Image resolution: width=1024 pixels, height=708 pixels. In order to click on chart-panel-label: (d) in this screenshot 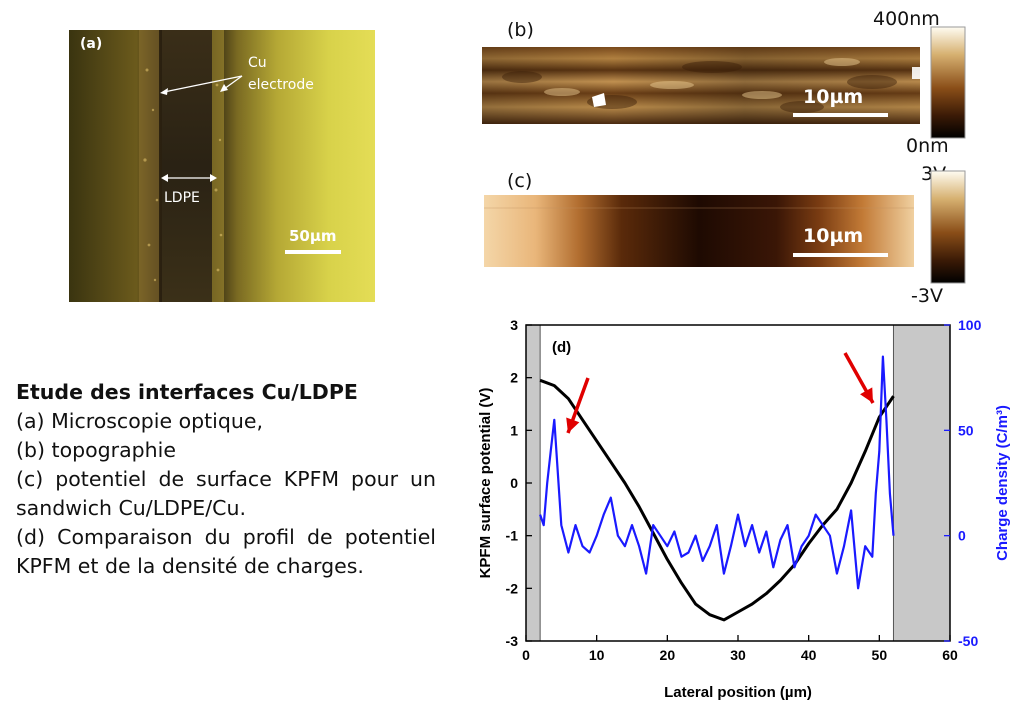, I will do `click(561, 347)`.